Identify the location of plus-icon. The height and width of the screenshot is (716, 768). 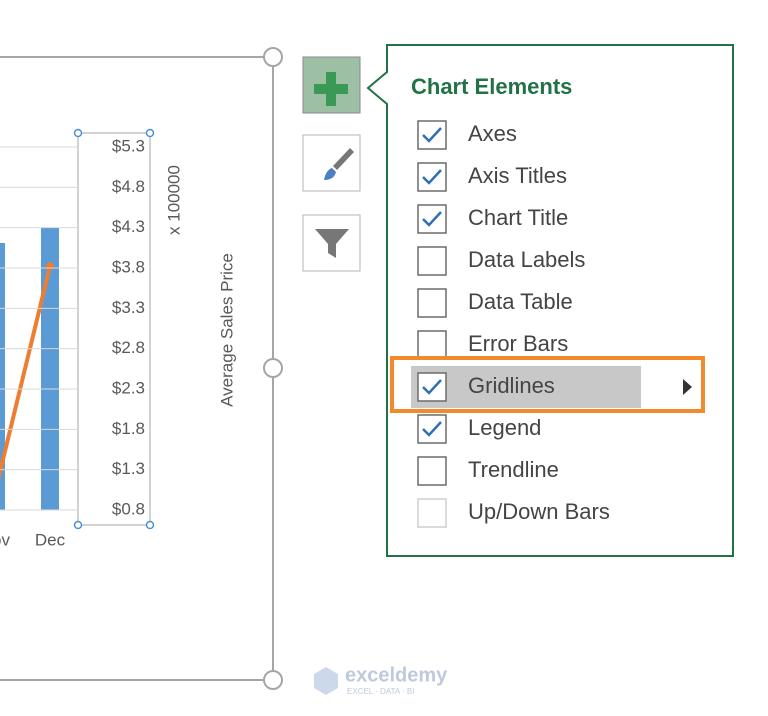
(331, 89).